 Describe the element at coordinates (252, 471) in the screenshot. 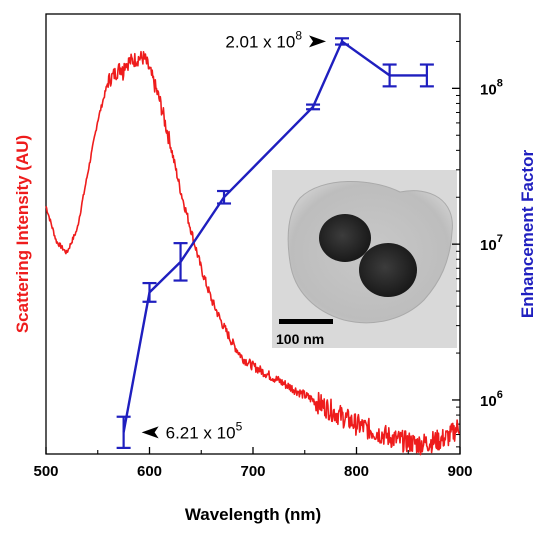

I see `x-tick-label: 700` at that location.